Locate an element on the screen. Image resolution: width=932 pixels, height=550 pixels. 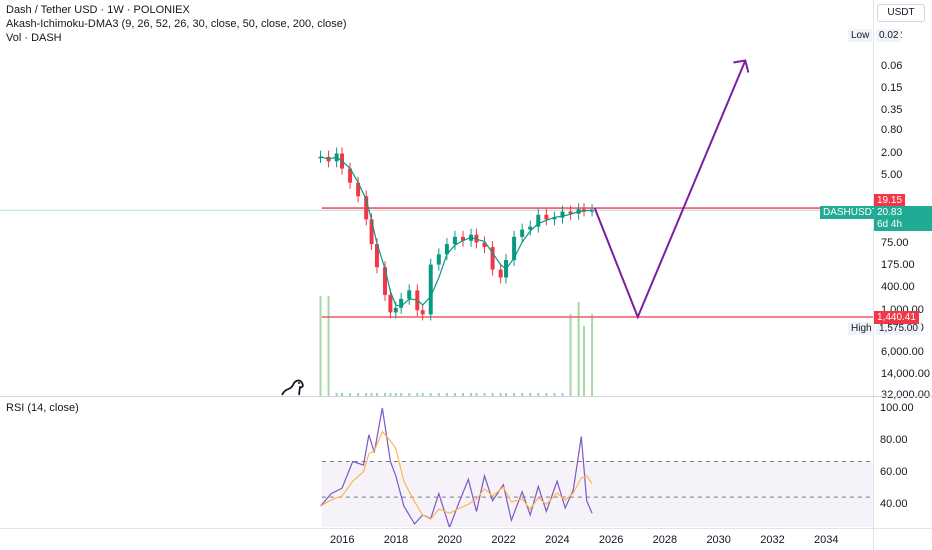
countdown-tag: 6d 4h is located at coordinates (903, 224).